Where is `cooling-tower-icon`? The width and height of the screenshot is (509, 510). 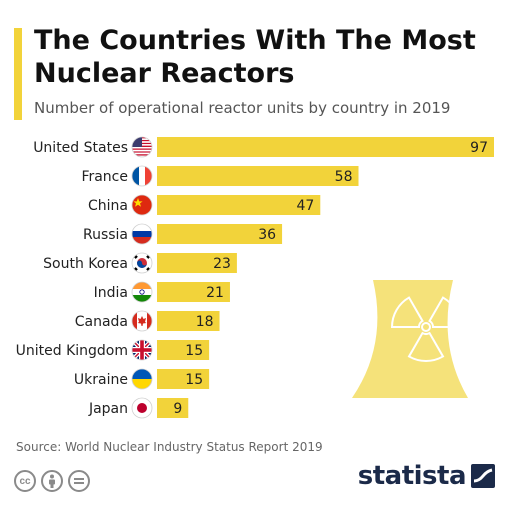
cooling-tower-icon is located at coordinates (410, 339).